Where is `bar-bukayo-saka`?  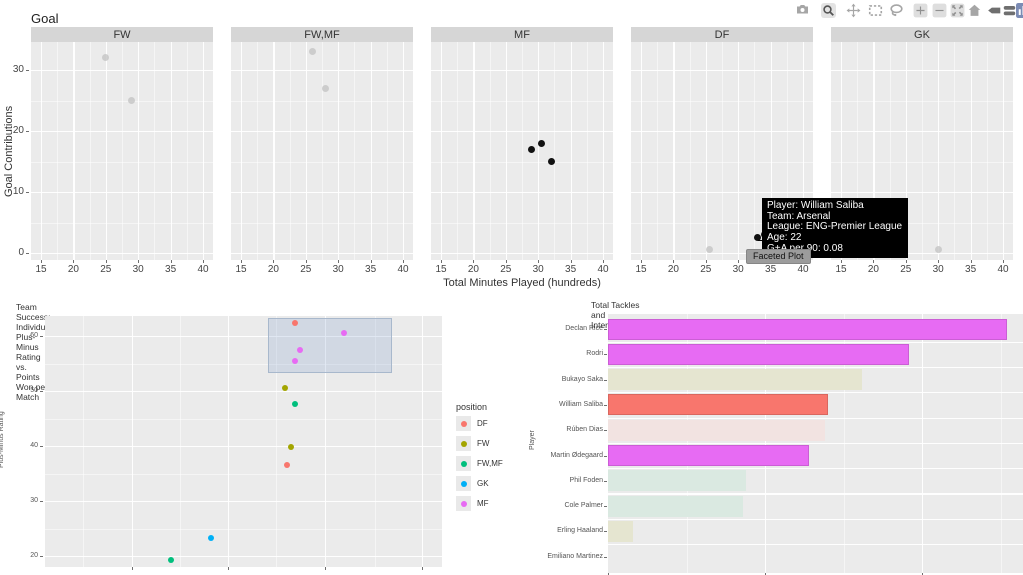 bar-bukayo-saka is located at coordinates (735, 380).